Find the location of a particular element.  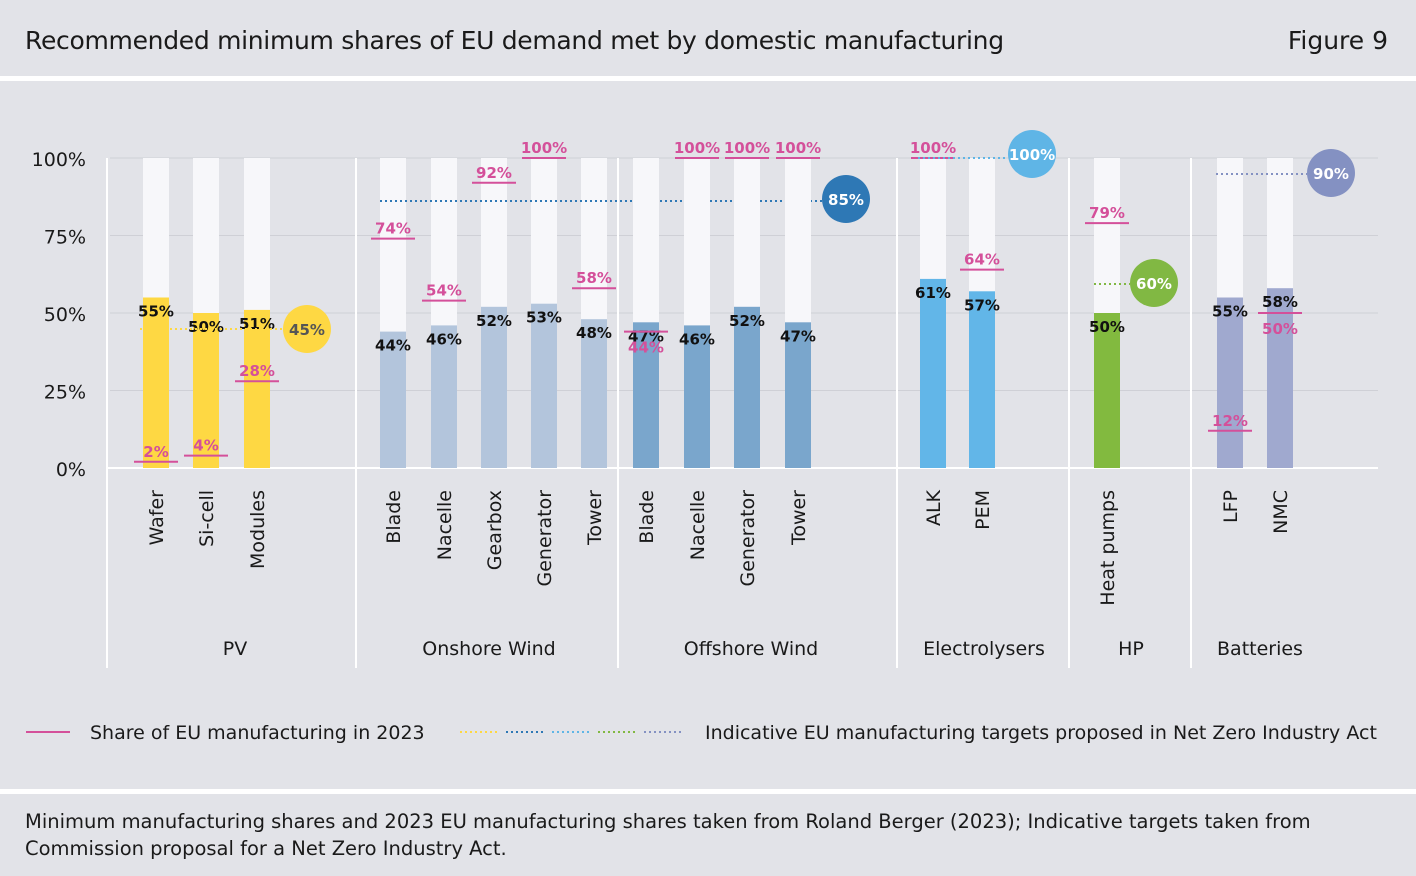

category-label: Heat pumps is located at coordinates (1108, 548).